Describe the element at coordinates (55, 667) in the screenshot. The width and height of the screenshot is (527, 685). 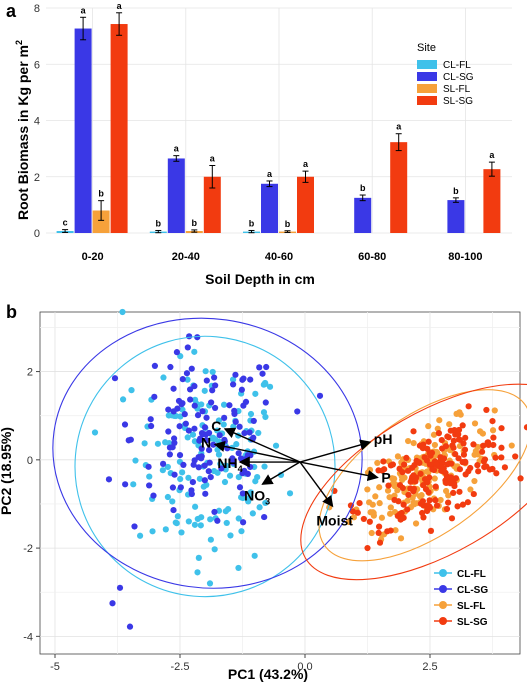
I see `x-tick-label: -5` at that location.